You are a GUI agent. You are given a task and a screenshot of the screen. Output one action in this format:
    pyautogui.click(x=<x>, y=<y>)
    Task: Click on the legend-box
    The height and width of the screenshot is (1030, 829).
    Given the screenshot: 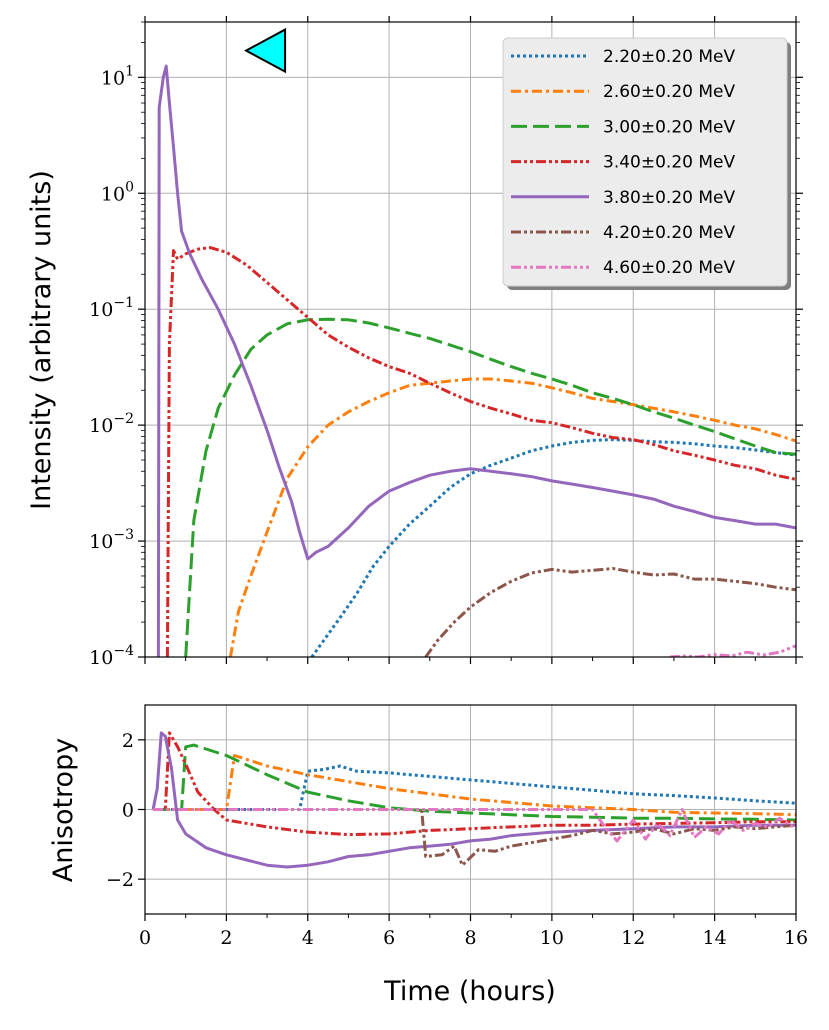 What is the action you would take?
    pyautogui.click(x=645, y=162)
    